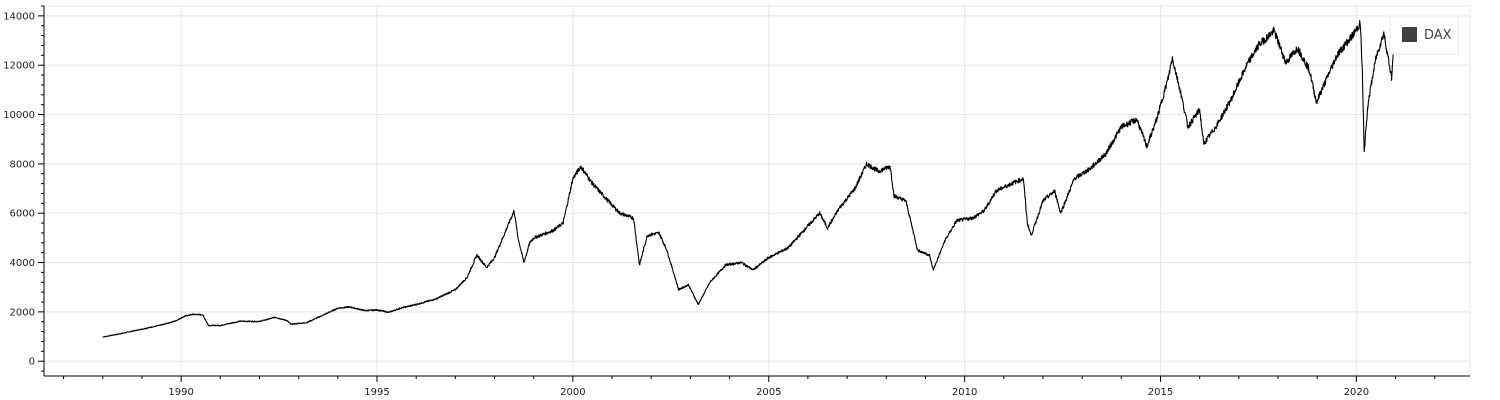 The width and height of the screenshot is (1500, 400). Describe the element at coordinates (1409, 34) in the screenshot. I see `legend-swatch-dax` at that location.